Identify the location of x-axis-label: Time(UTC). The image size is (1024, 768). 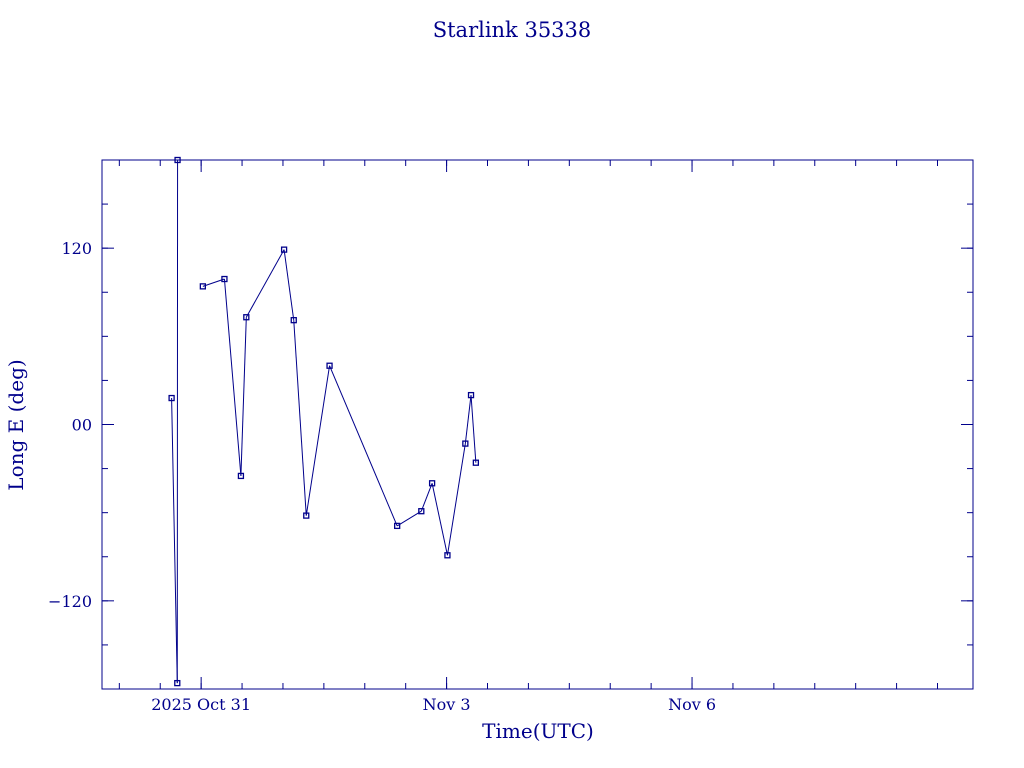
(538, 731).